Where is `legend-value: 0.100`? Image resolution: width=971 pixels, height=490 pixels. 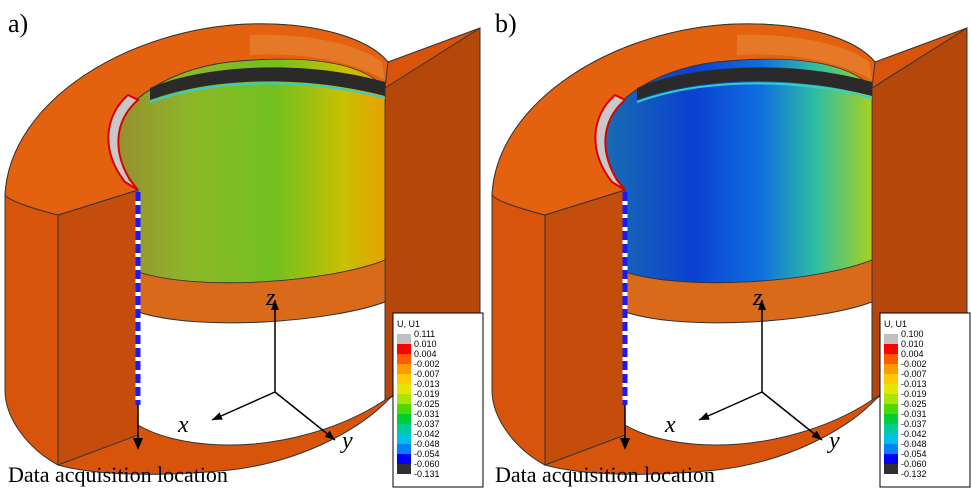
legend-value: 0.100 is located at coordinates (912, 334).